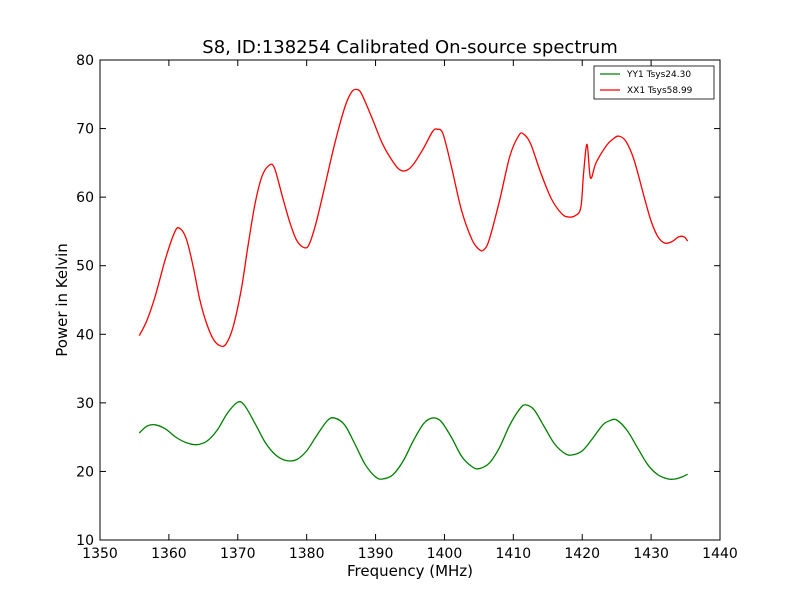 This screenshot has width=800, height=600. Describe the element at coordinates (85, 61) in the screenshot. I see `y-tick-label: 80` at that location.